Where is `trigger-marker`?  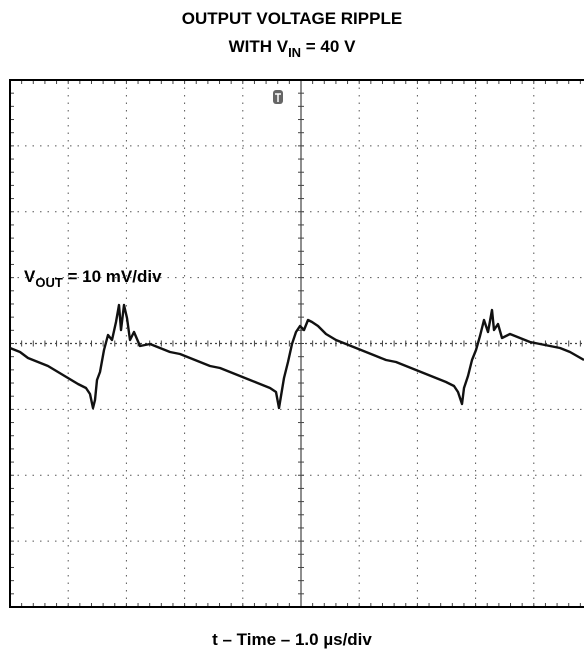 trigger-marker is located at coordinates (278, 97).